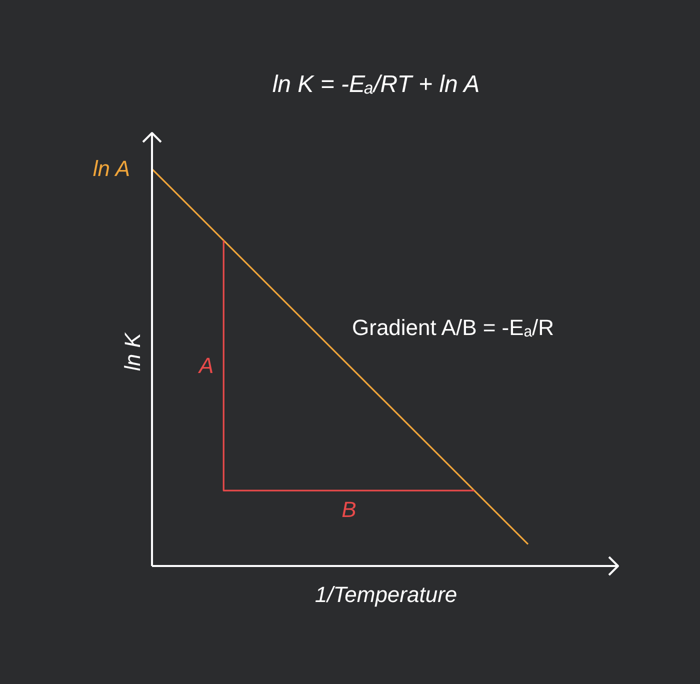 This screenshot has height=684, width=700. Describe the element at coordinates (349, 509) in the screenshot. I see `annotation: B` at that location.